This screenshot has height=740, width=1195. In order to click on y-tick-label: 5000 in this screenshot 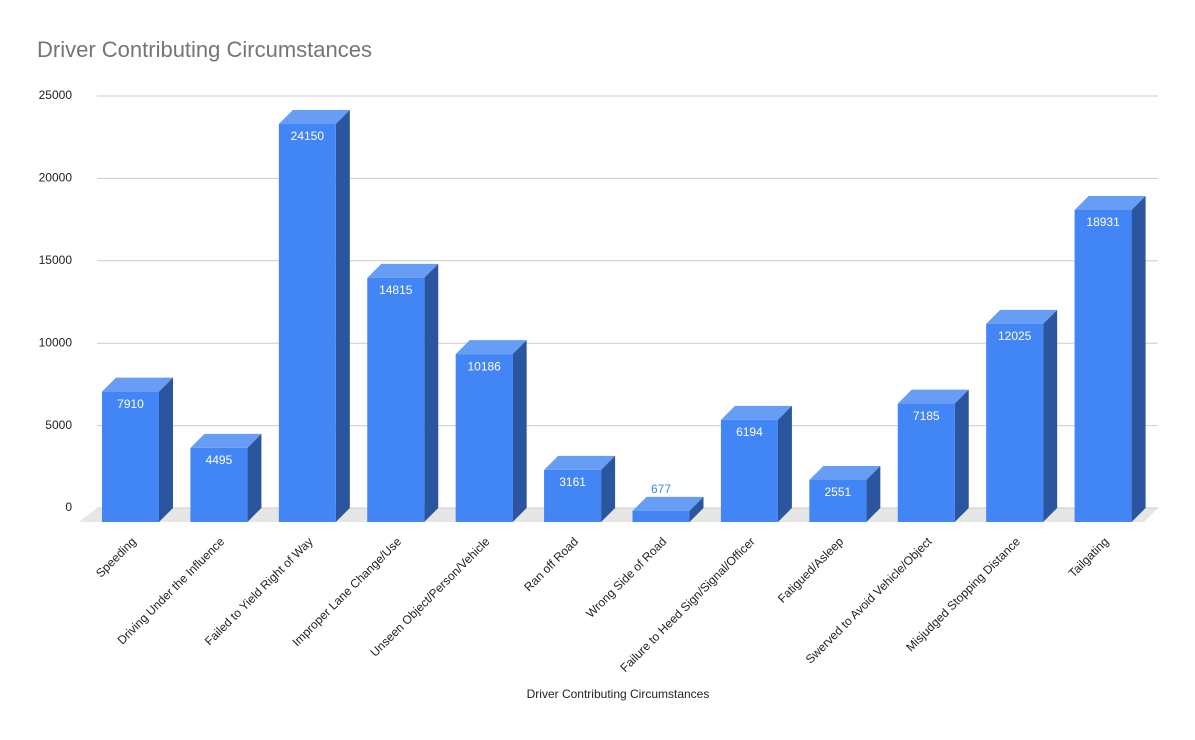, I will do `click(58, 425)`.